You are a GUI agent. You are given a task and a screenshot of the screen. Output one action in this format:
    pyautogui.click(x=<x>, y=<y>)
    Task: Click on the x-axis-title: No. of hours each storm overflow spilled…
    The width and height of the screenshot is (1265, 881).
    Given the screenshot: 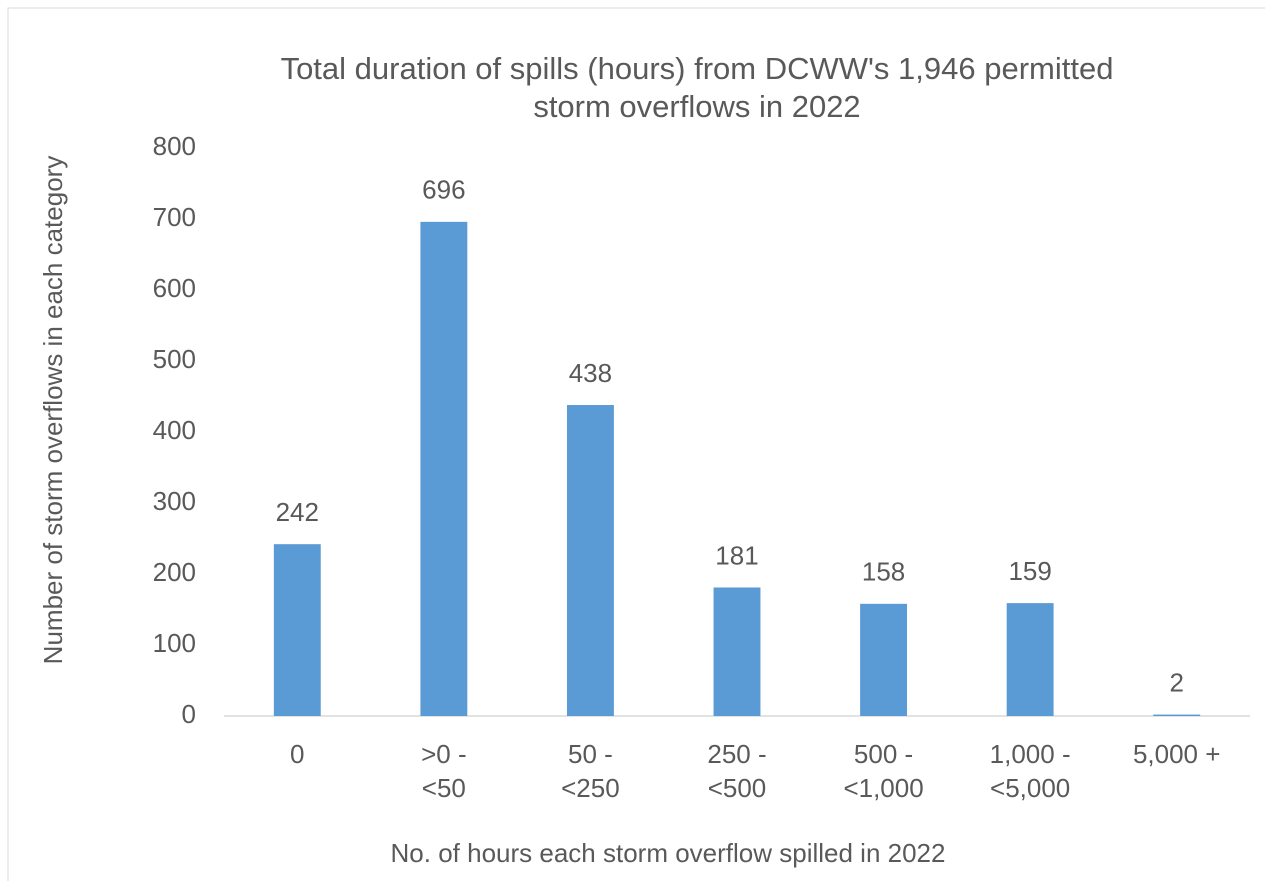 What is the action you would take?
    pyautogui.click(x=668, y=853)
    